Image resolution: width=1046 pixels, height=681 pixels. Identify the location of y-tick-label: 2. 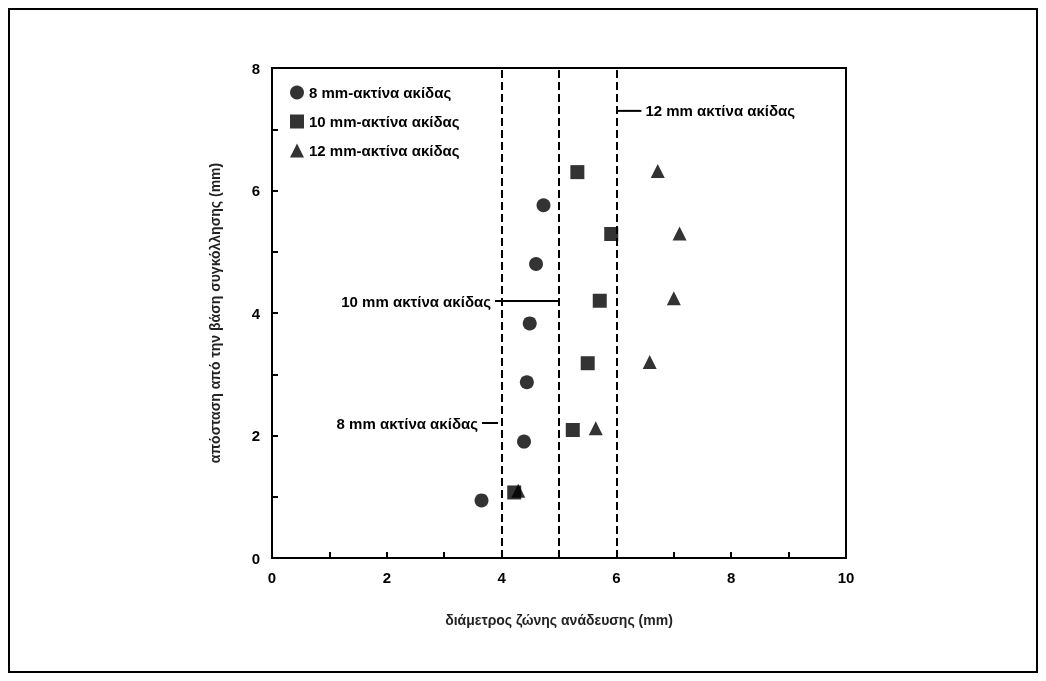
(255, 435).